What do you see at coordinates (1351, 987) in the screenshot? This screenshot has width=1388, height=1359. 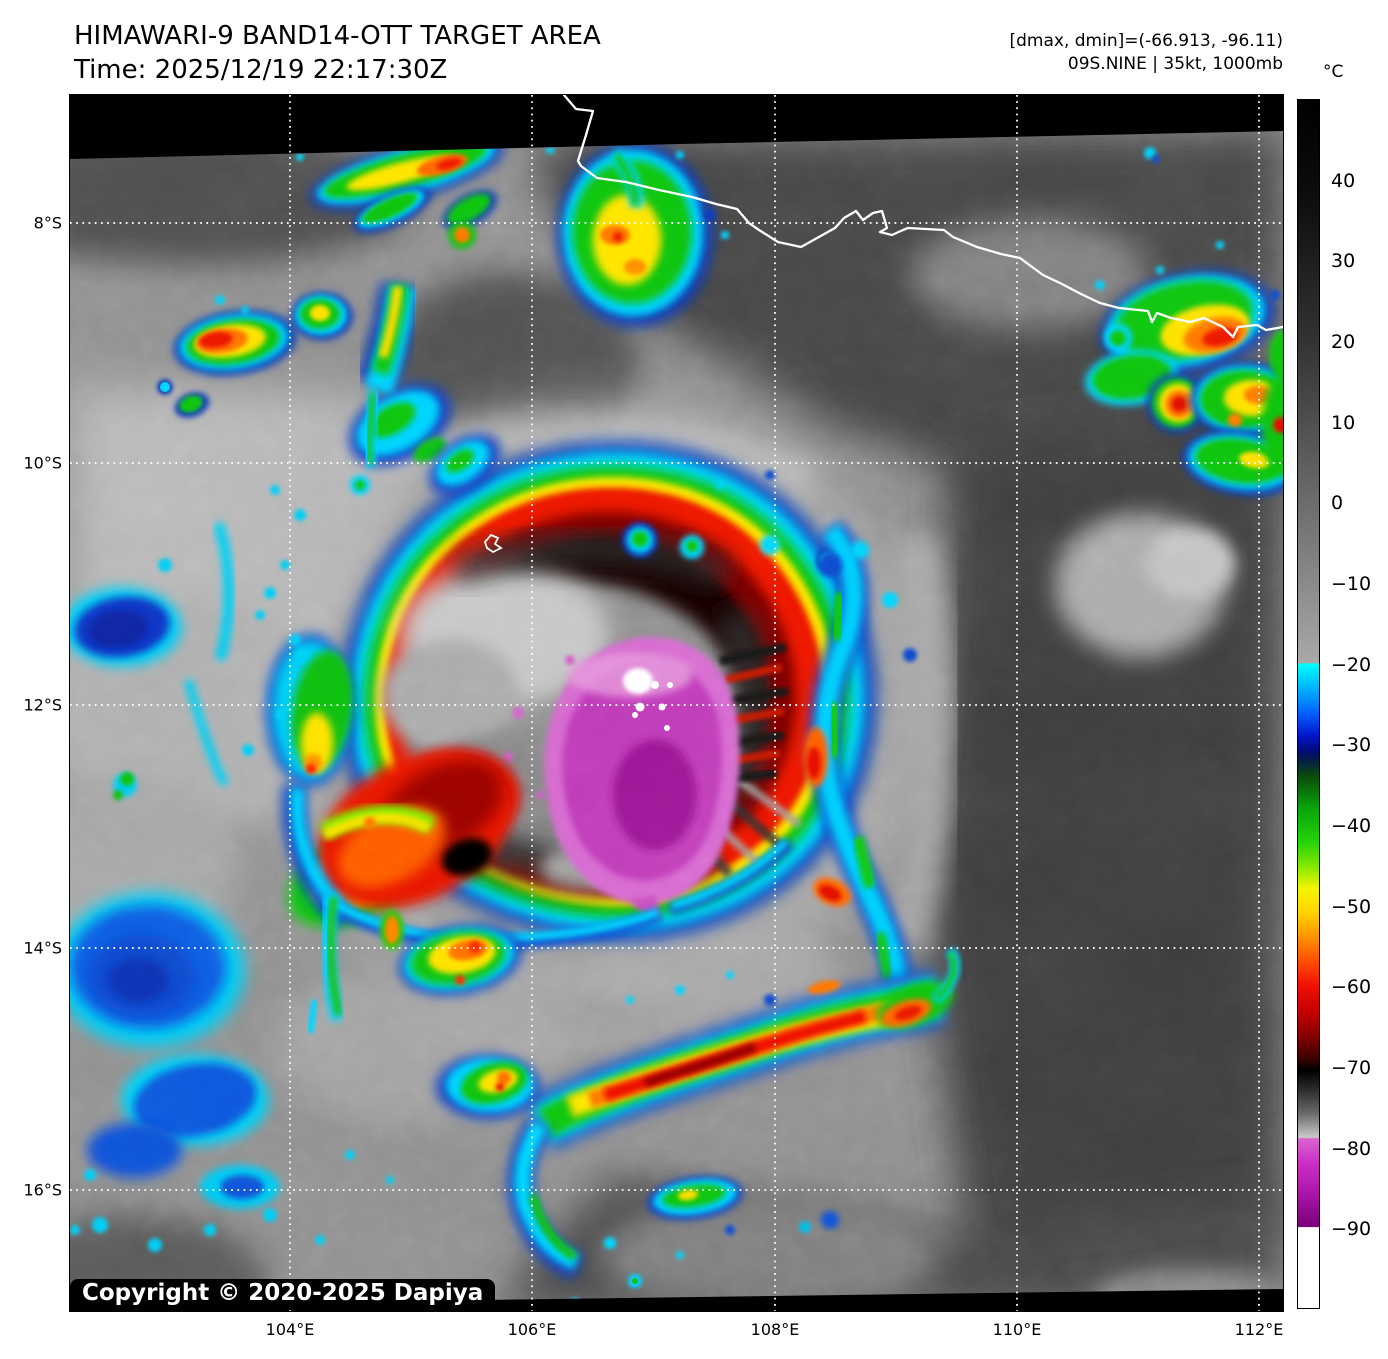 I see `colorbar-tick: −60` at bounding box center [1351, 987].